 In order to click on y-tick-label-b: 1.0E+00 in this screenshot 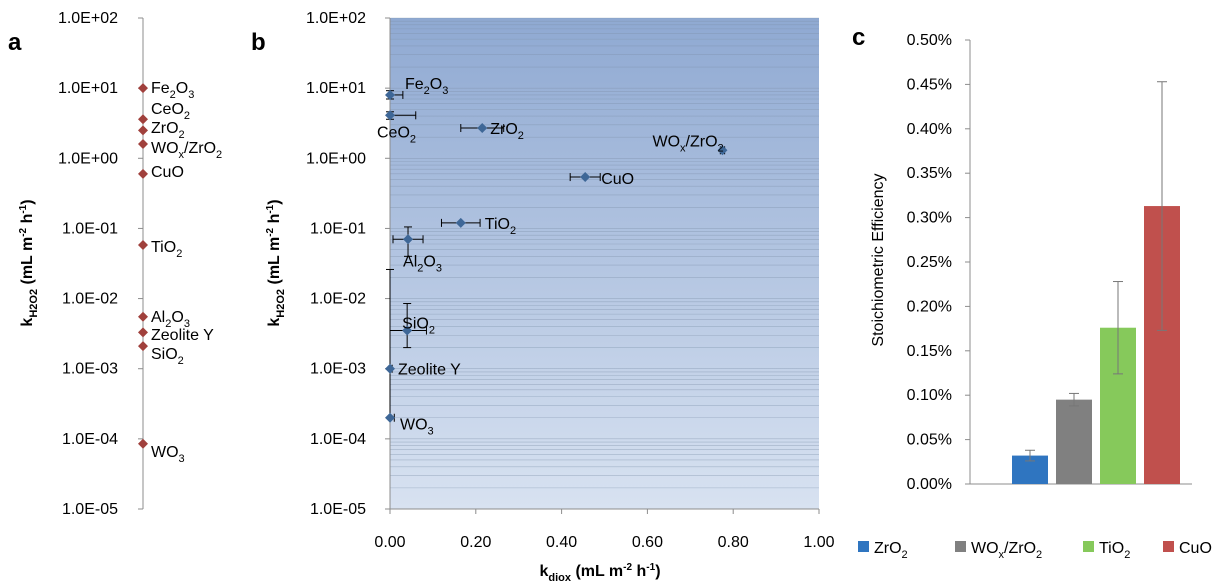, I will do `click(336, 158)`.